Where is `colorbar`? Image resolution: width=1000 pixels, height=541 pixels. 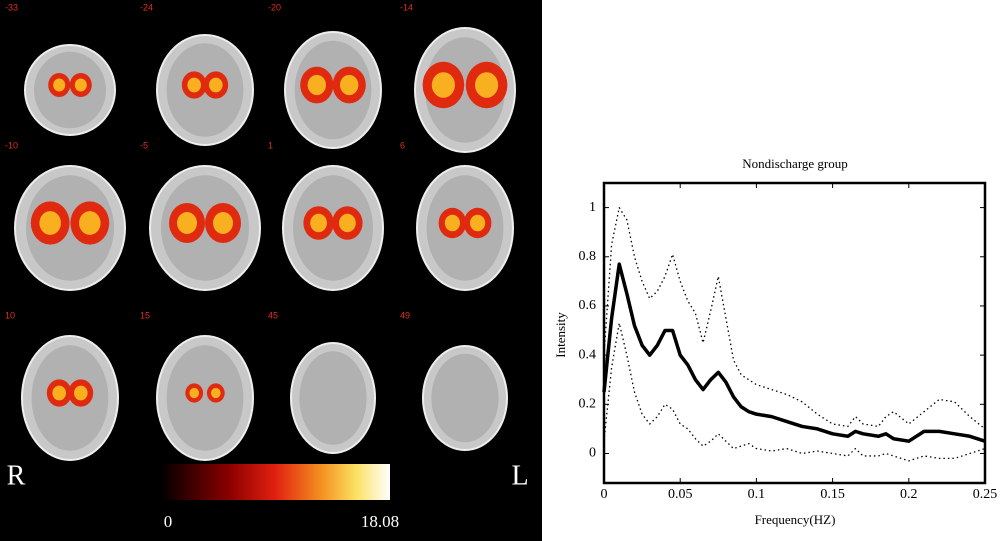 colorbar is located at coordinates (275, 482).